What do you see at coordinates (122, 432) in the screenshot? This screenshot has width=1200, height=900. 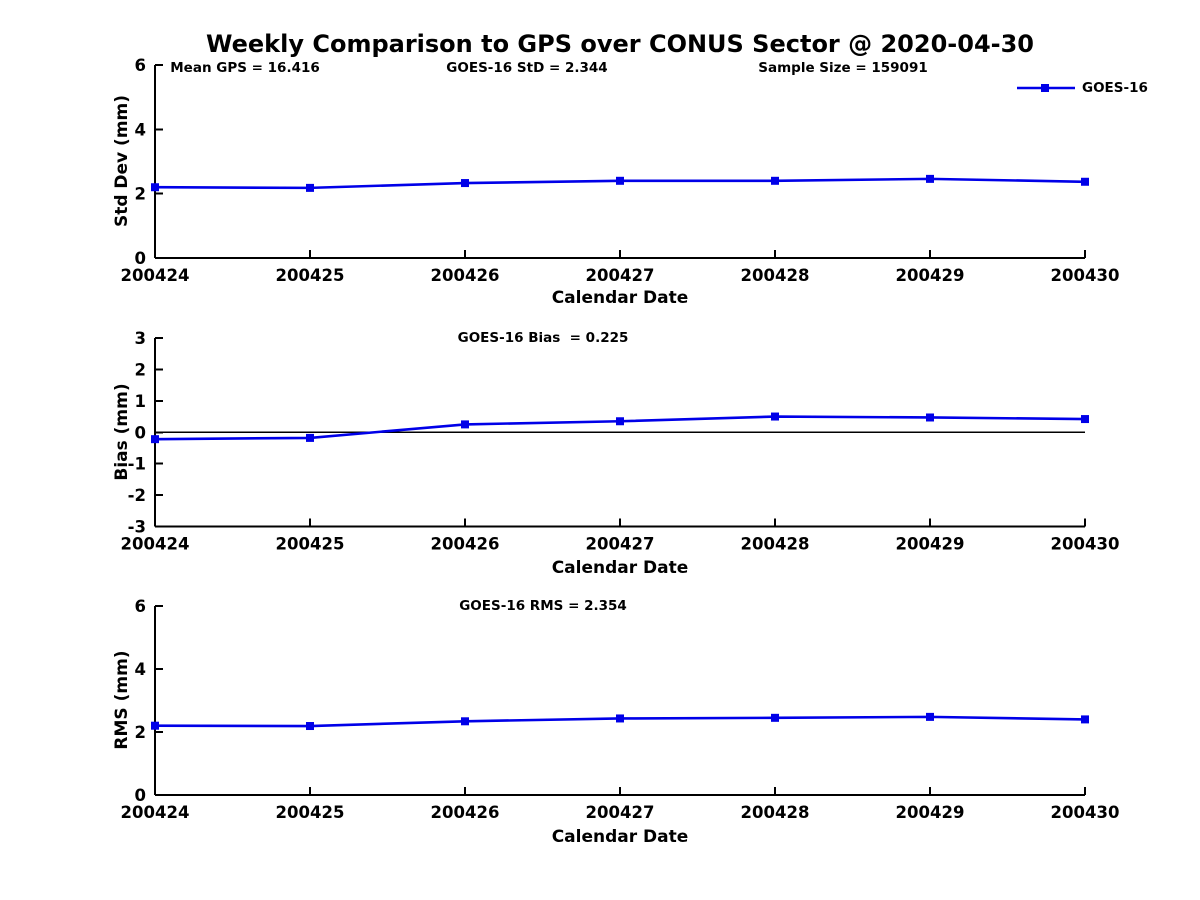 I see `y-axis-label-bias: Bias (mm)` at bounding box center [122, 432].